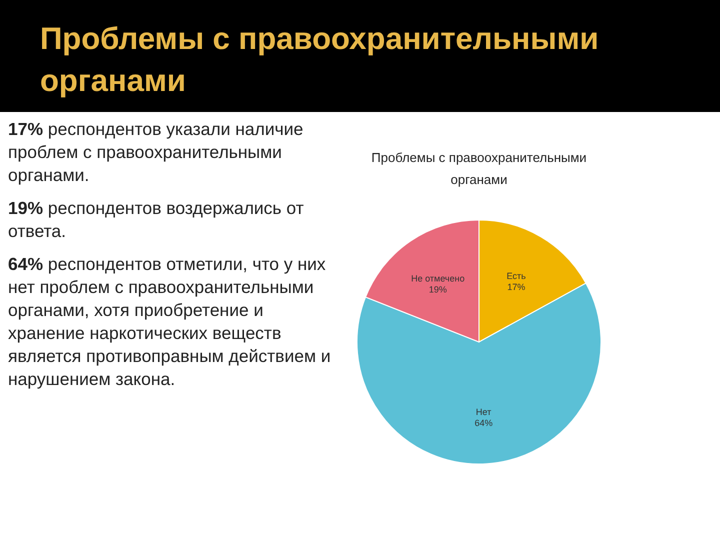 The image size is (720, 540). What do you see at coordinates (484, 412) in the screenshot?
I see `slice-label: Нет` at bounding box center [484, 412].